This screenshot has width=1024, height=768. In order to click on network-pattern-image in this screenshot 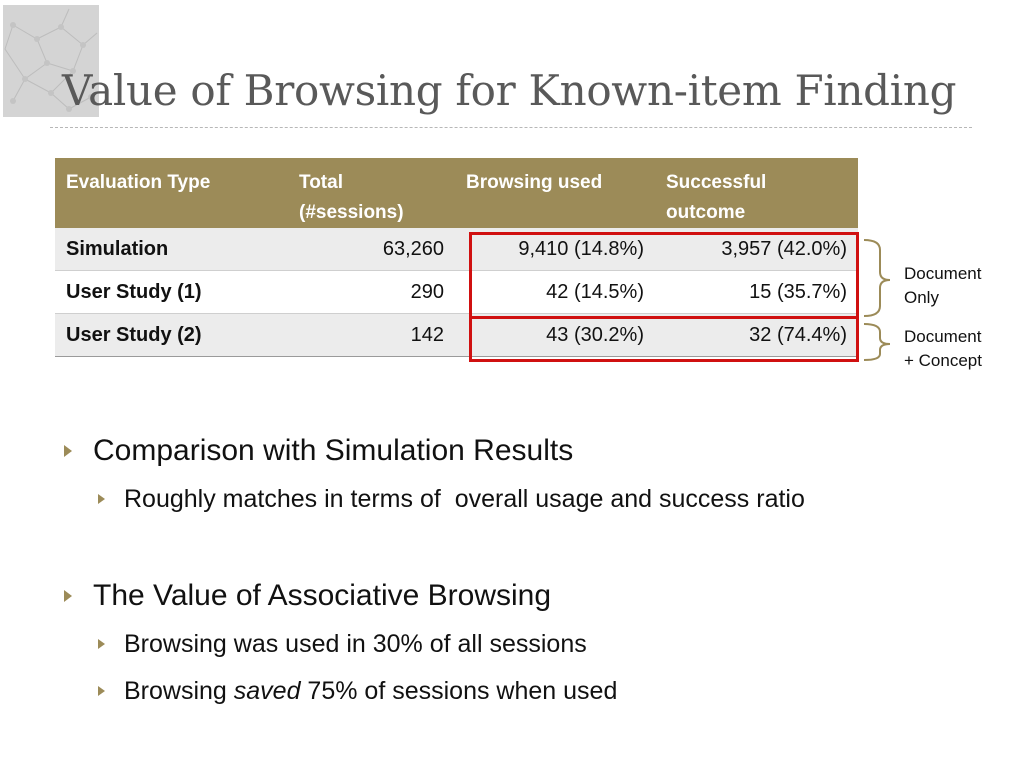, I will do `click(51, 60)`.